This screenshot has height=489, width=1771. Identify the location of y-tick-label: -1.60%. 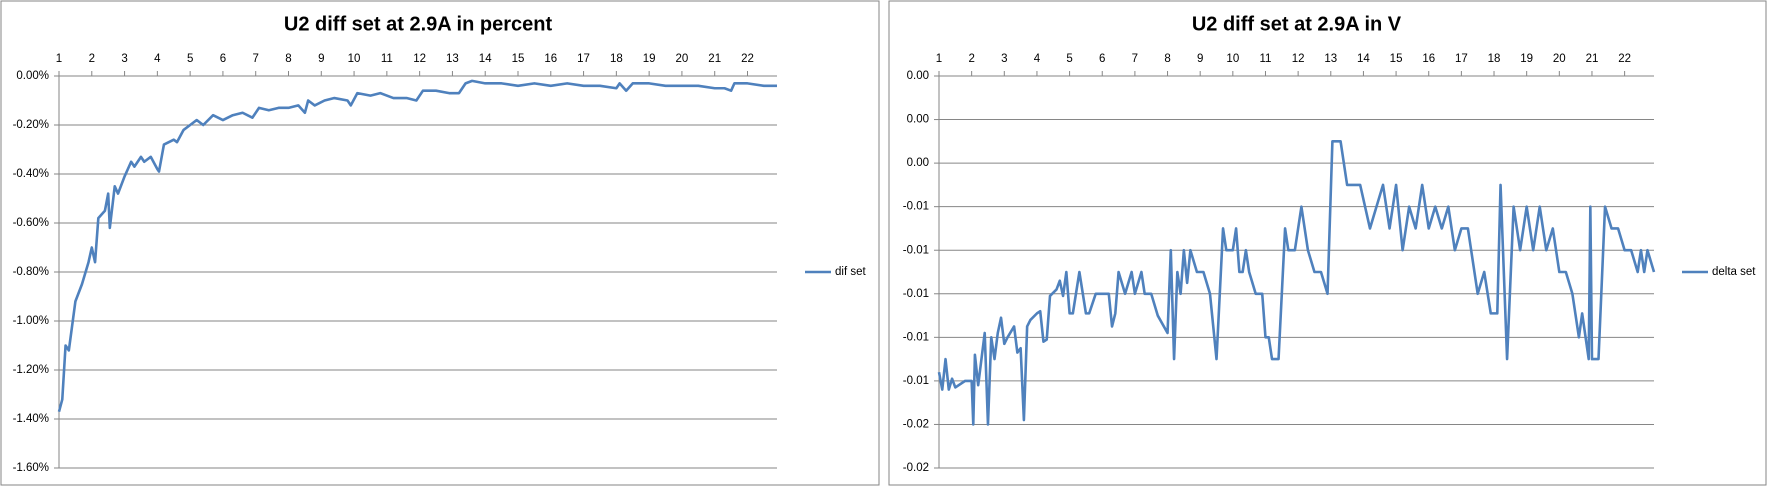
(31, 468).